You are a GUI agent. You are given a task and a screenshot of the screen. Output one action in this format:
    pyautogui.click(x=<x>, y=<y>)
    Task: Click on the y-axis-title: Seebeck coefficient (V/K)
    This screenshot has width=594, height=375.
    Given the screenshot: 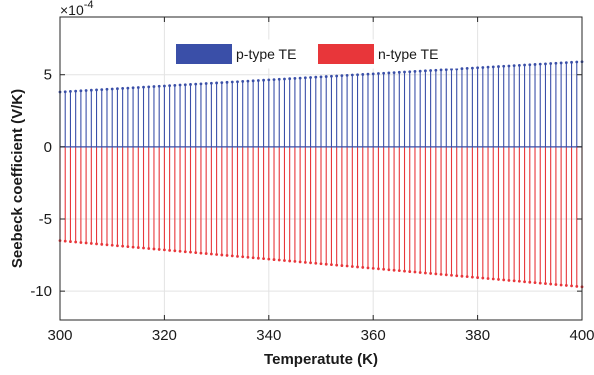 What is the action you would take?
    pyautogui.click(x=17, y=178)
    